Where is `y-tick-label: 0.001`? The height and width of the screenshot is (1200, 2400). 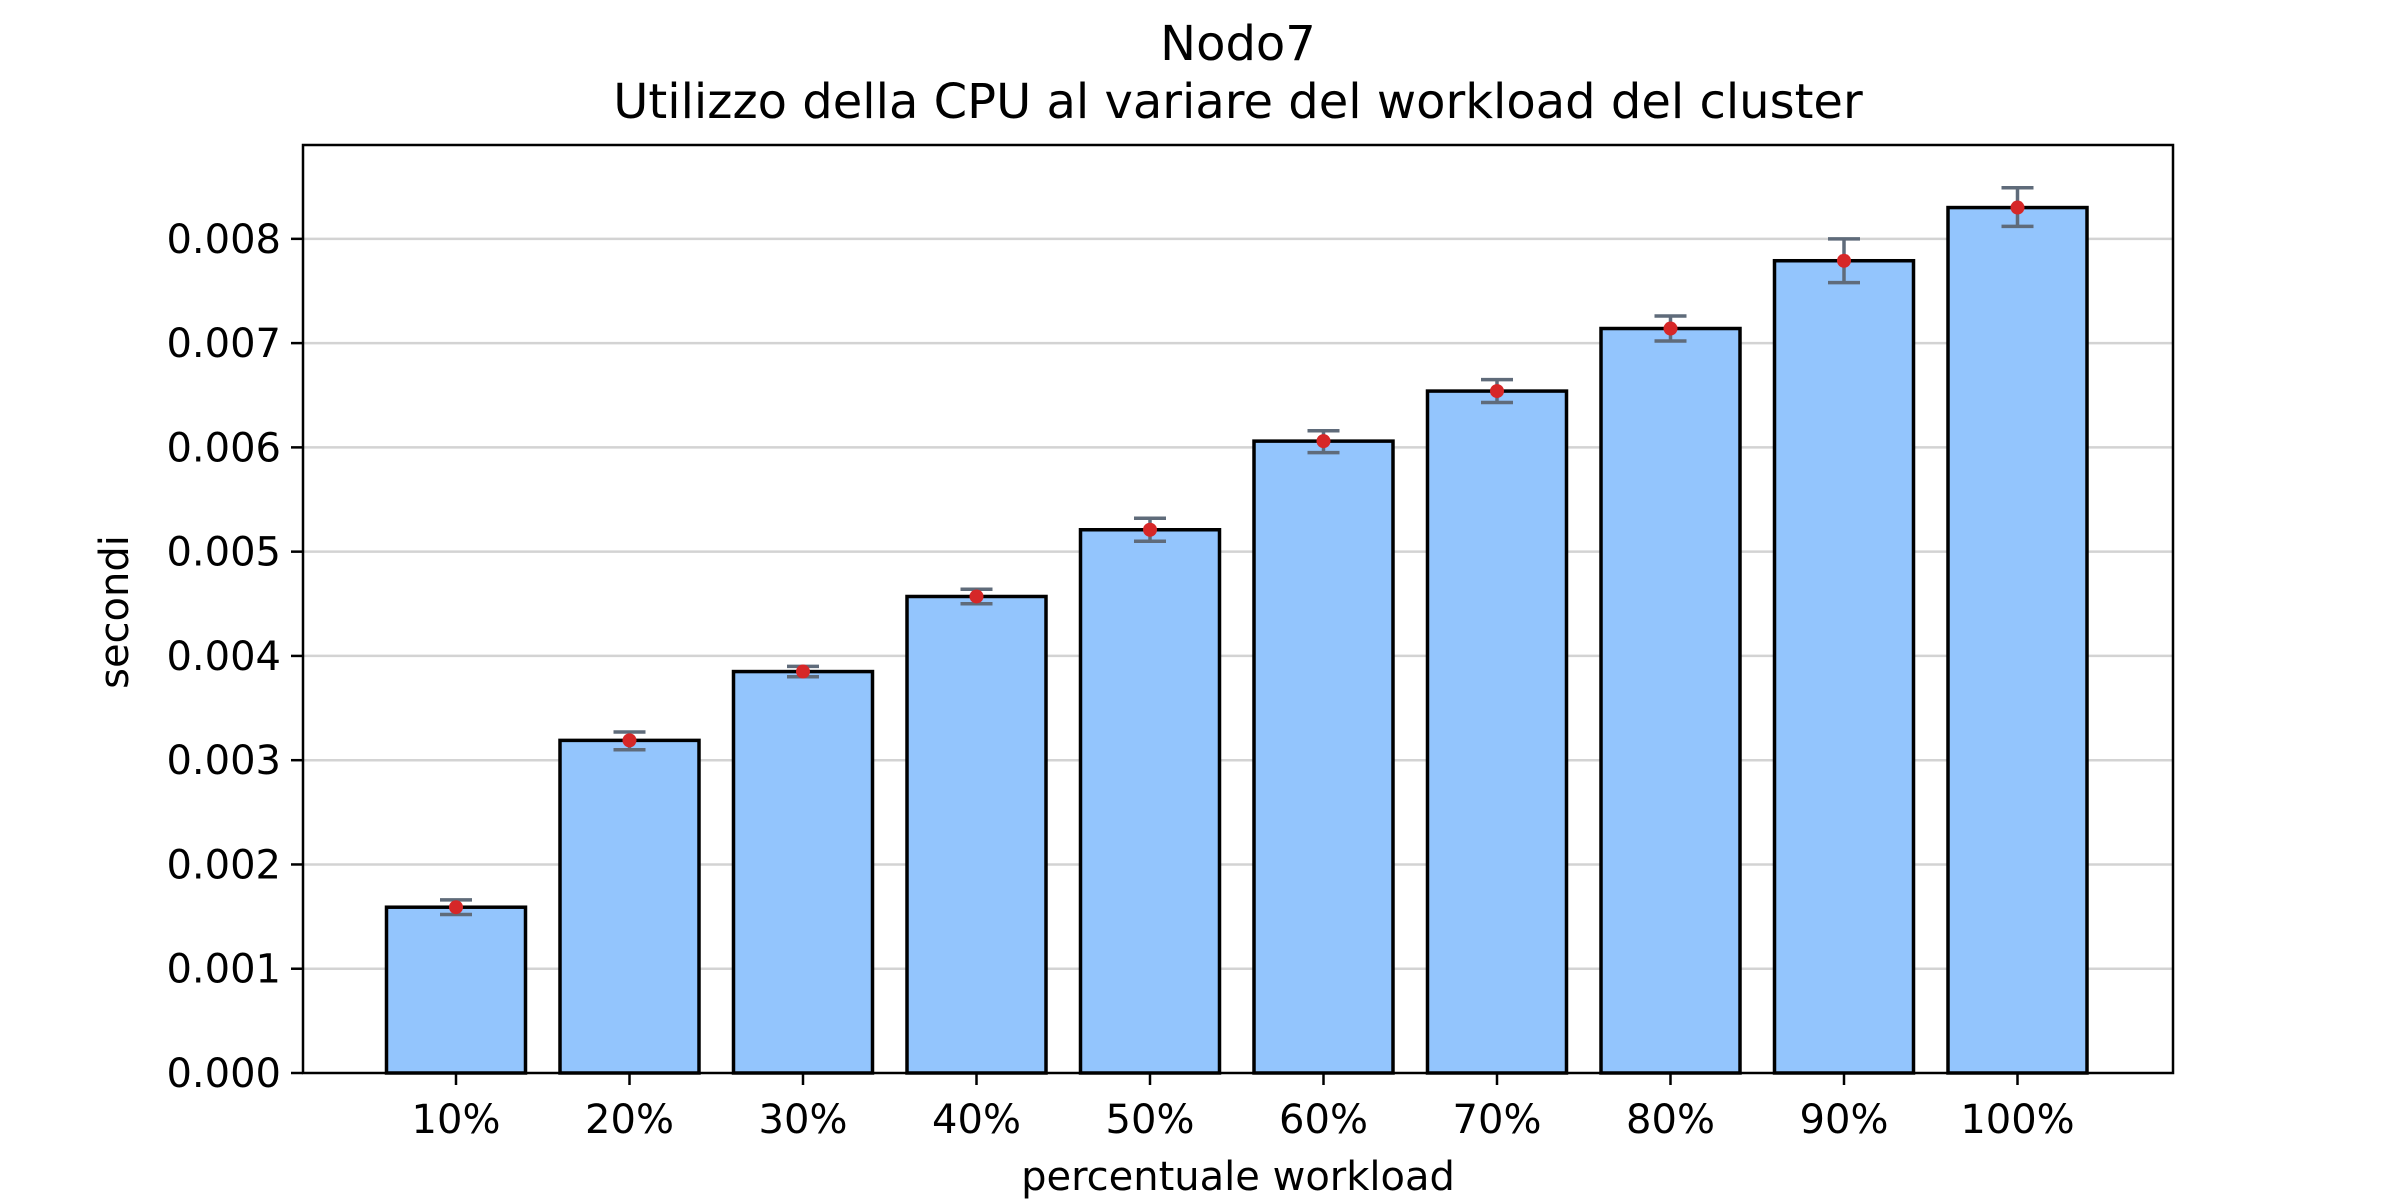
y-tick-label: 0.001 is located at coordinates (223, 970).